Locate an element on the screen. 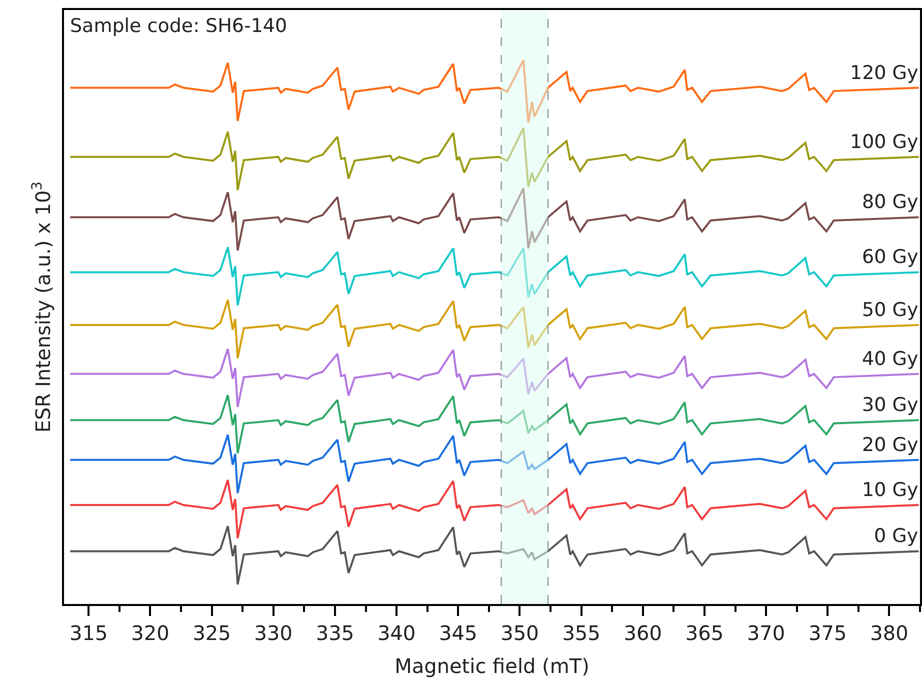 This screenshot has width=922, height=683. x-tick-label: 325 is located at coordinates (211, 633).